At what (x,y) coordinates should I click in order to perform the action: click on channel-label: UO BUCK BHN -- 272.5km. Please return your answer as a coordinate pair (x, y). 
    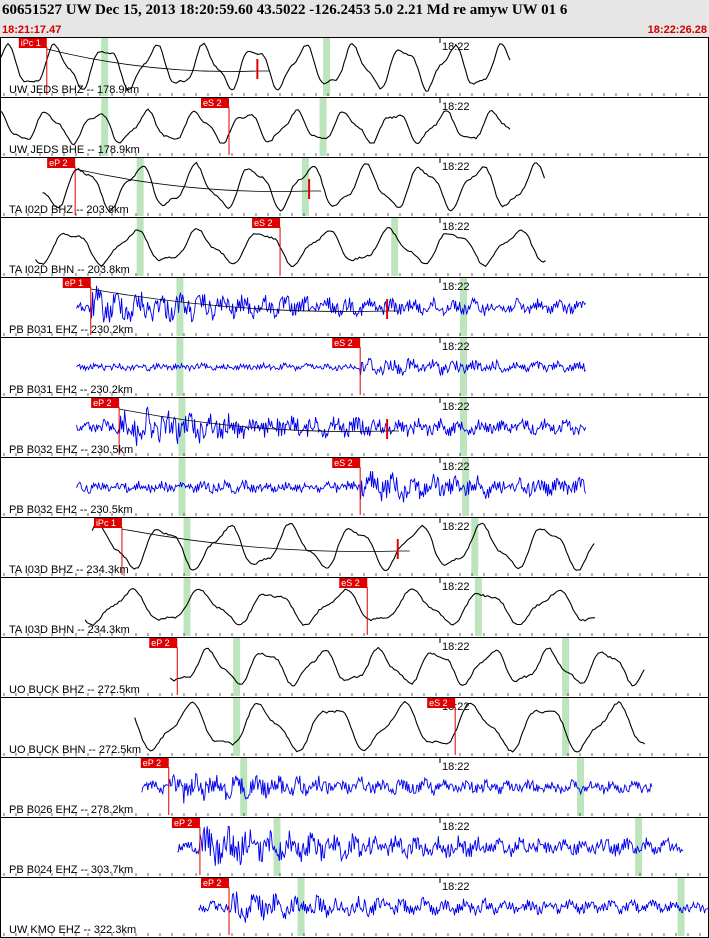
    Looking at the image, I should click on (75, 750).